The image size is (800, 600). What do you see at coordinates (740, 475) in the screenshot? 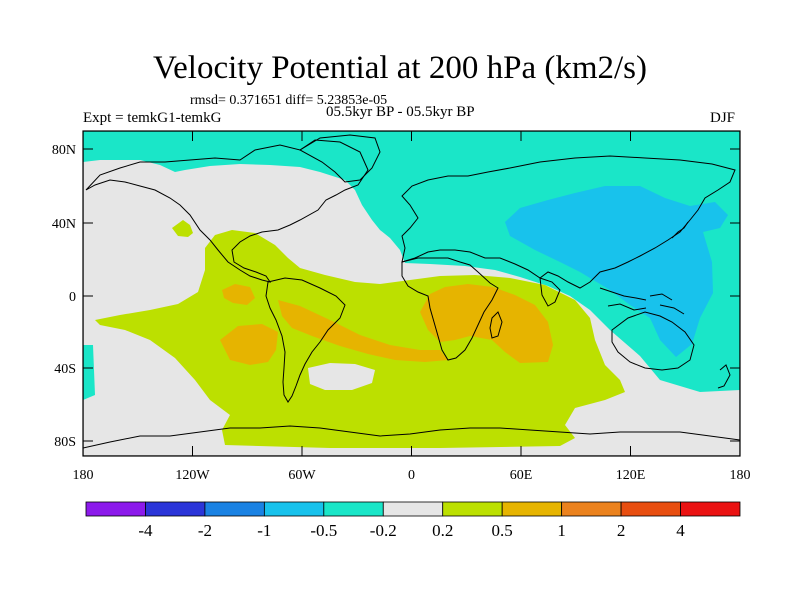
I see `lon-label-180e: 180` at bounding box center [740, 475].